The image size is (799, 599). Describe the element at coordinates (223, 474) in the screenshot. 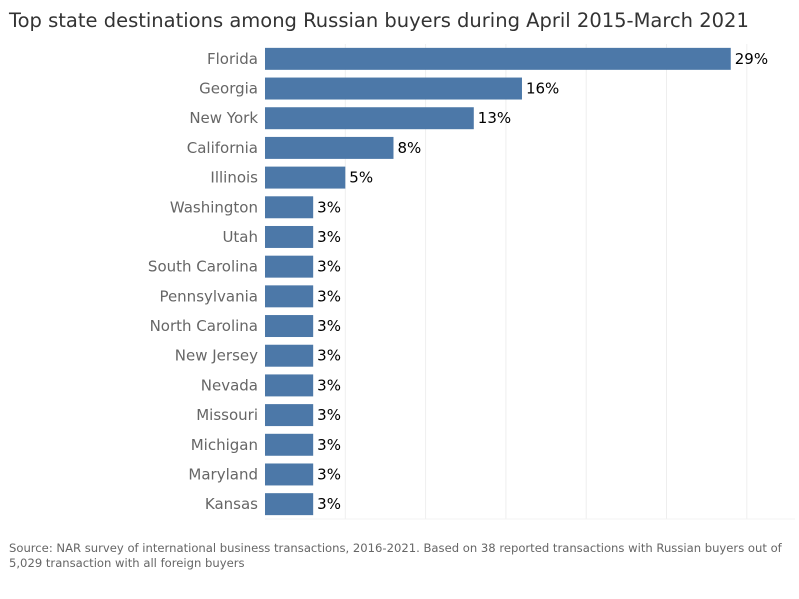

I see `category-label: Maryland` at that location.